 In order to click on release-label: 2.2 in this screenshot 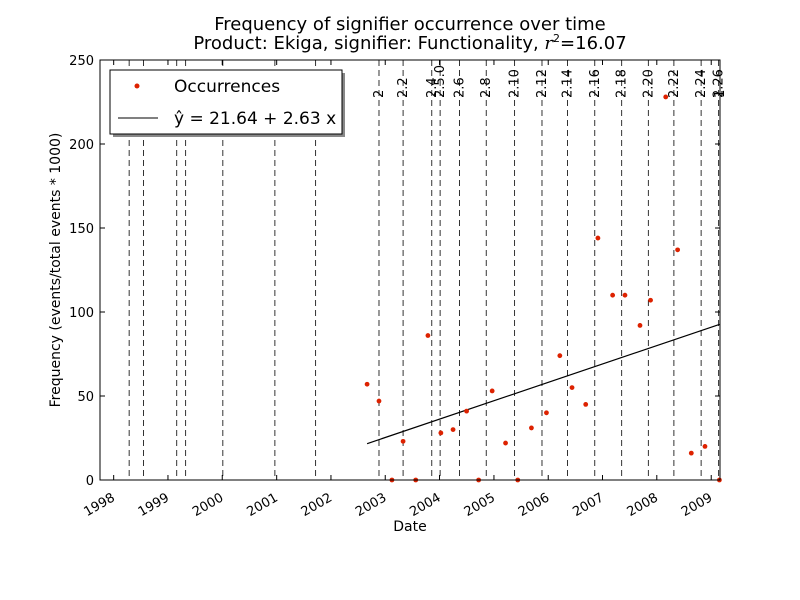, I will do `click(403, 87)`.